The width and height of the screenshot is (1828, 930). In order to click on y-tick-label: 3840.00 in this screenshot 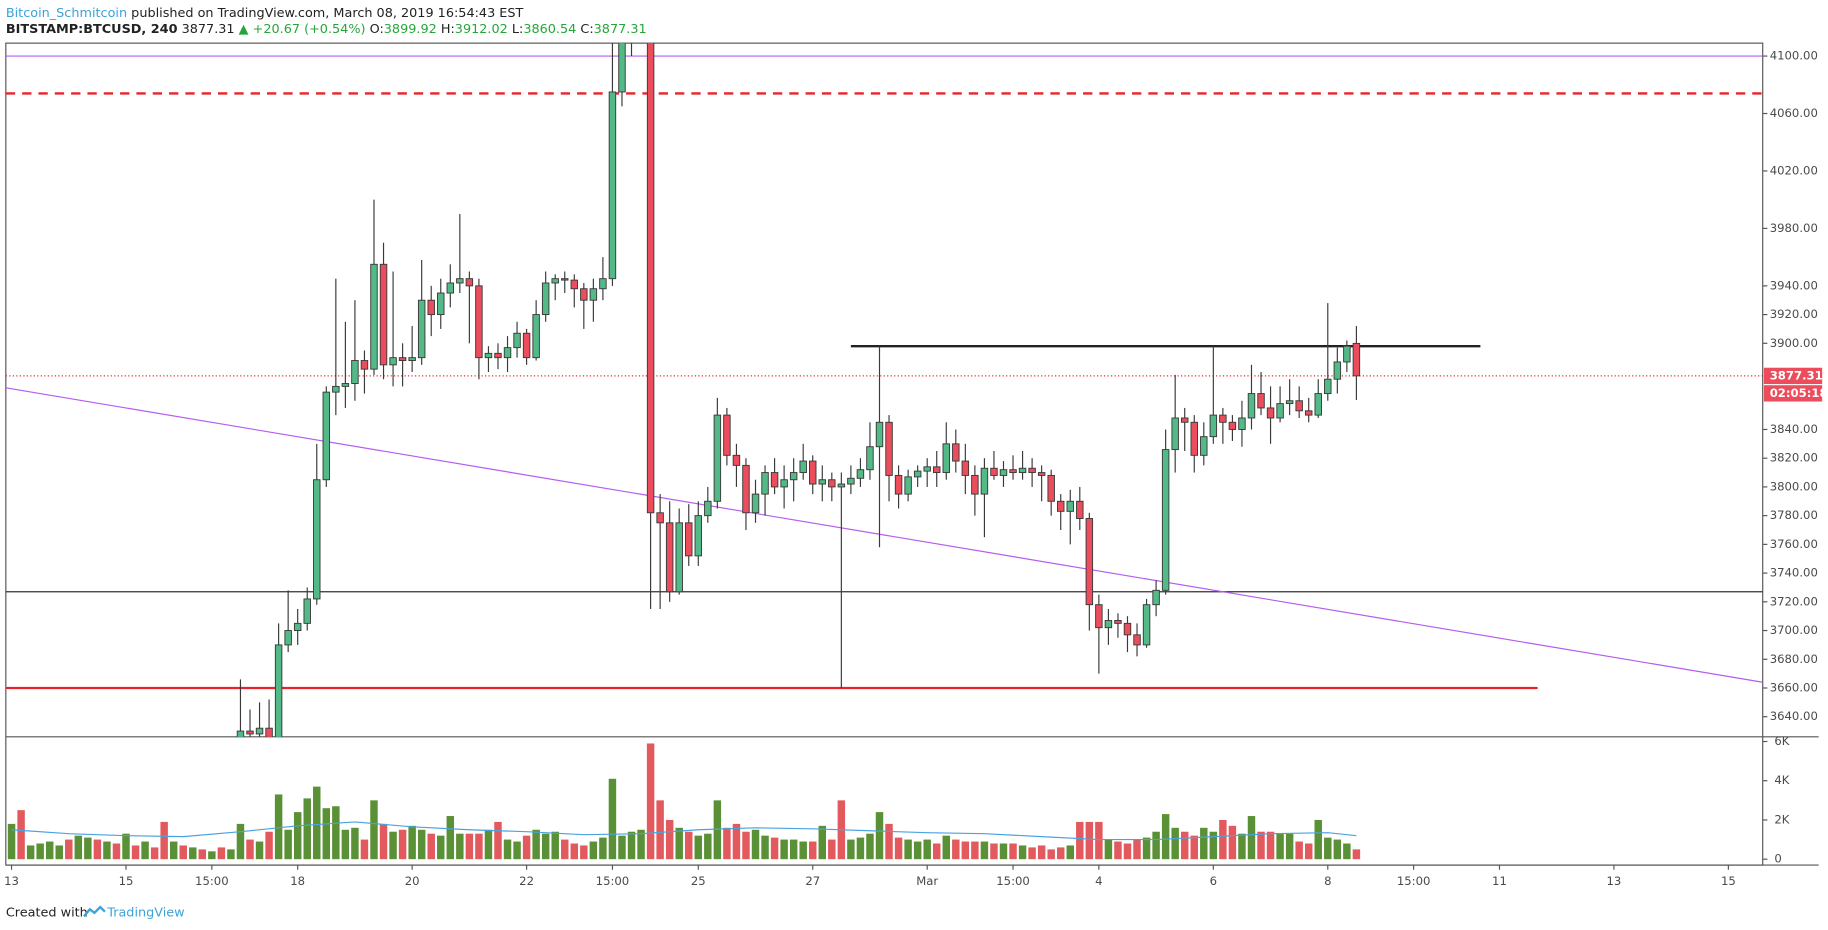, I will do `click(1794, 429)`.